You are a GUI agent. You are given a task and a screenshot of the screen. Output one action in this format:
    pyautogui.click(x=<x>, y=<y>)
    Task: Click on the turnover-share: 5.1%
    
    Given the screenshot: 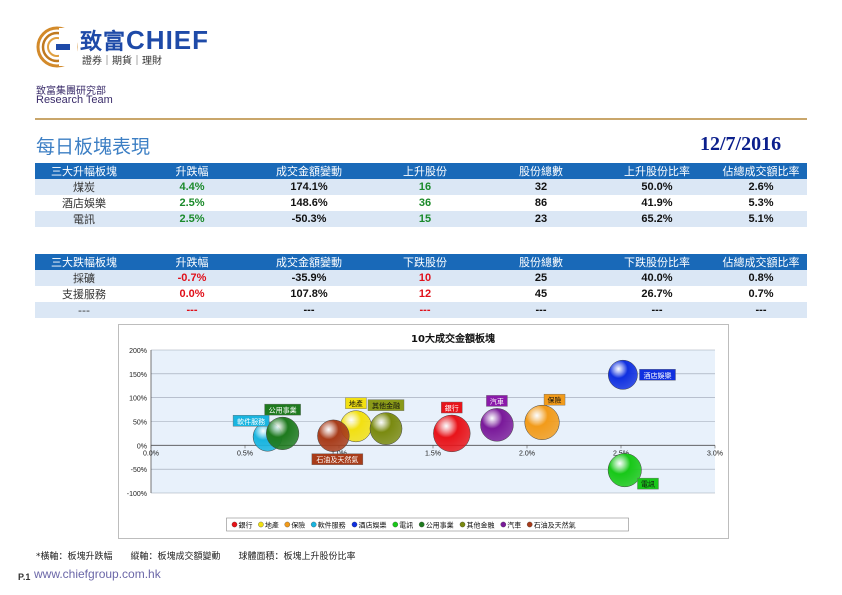 What is the action you would take?
    pyautogui.click(x=761, y=219)
    